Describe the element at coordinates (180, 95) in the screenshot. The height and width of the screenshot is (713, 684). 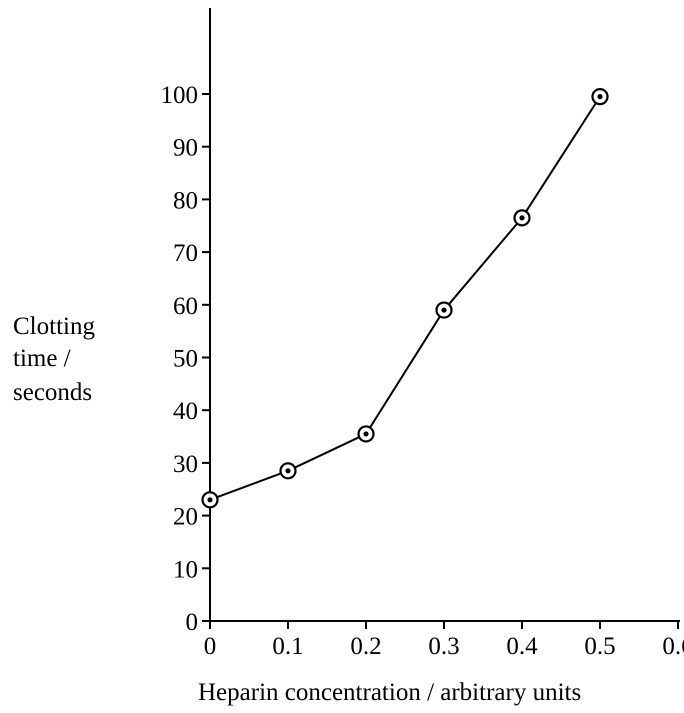
I see `y-tick-label: 100` at that location.